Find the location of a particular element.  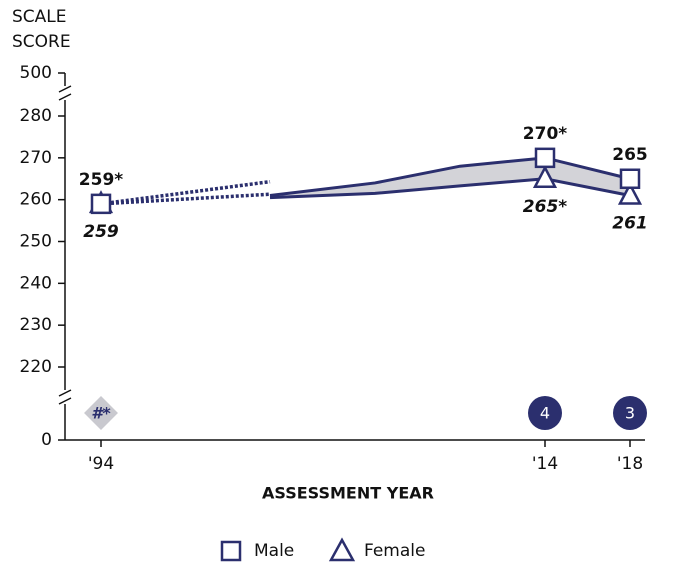

x-tick-label: '14 is located at coordinates (545, 464).